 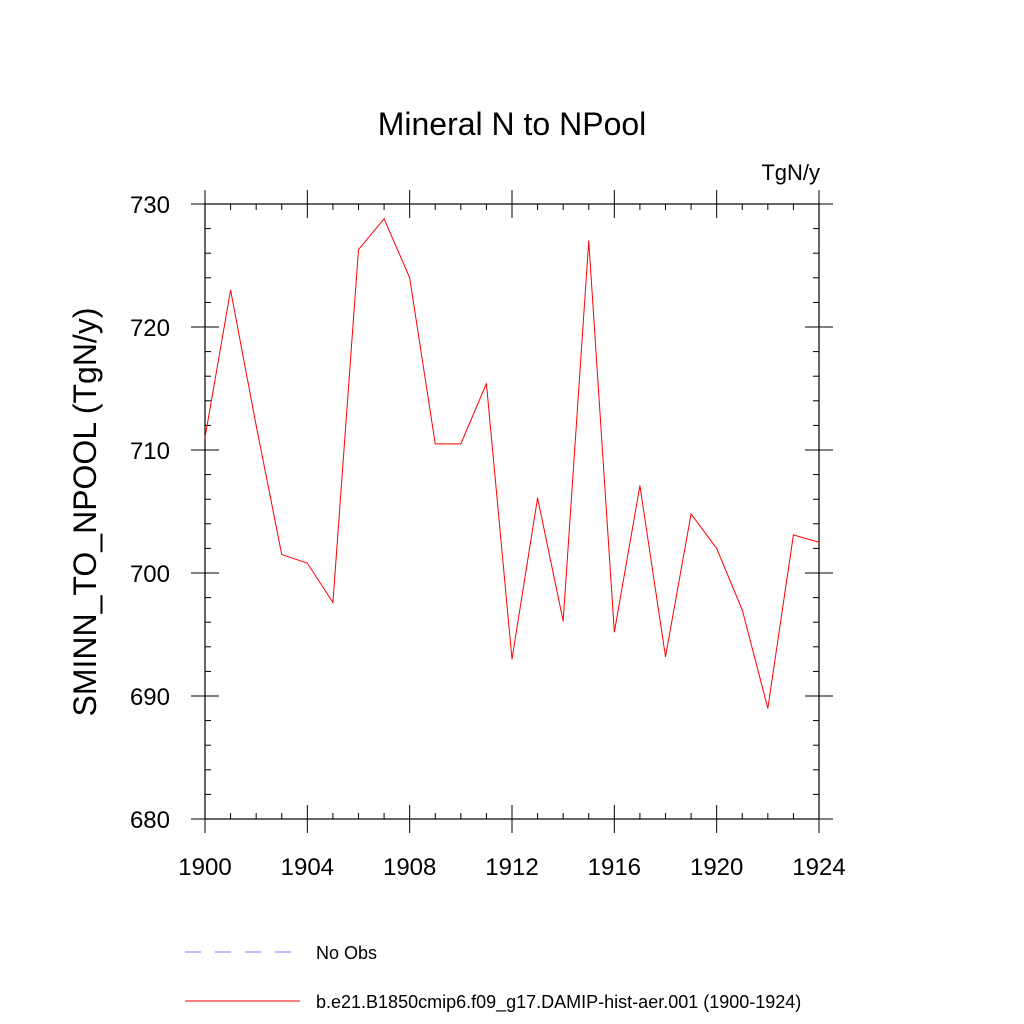 What do you see at coordinates (790, 172) in the screenshot?
I see `units-label: TgN/y` at bounding box center [790, 172].